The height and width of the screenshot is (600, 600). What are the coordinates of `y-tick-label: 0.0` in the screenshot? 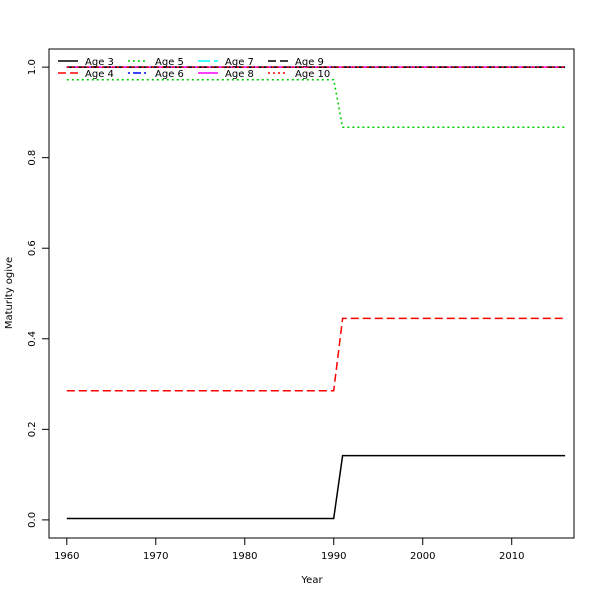 It's located at (32, 520).